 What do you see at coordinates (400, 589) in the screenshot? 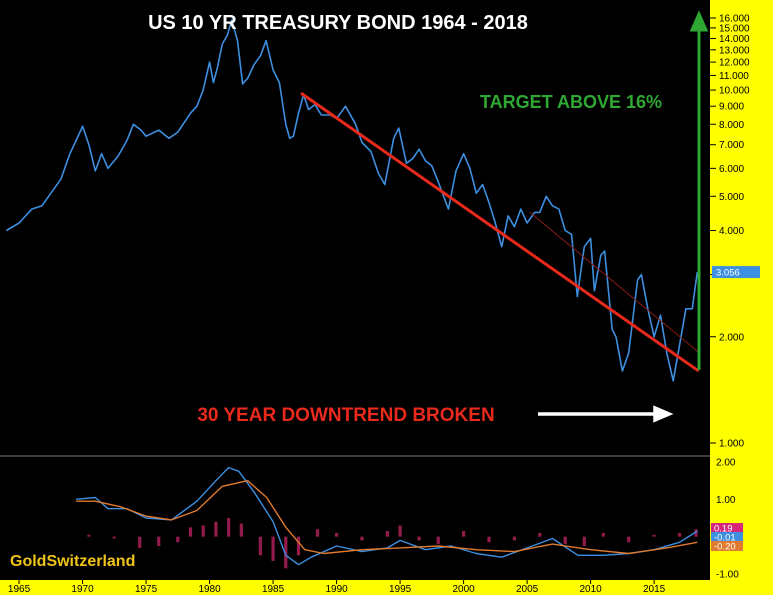
I see `x-tick-label: 1995` at bounding box center [400, 589].